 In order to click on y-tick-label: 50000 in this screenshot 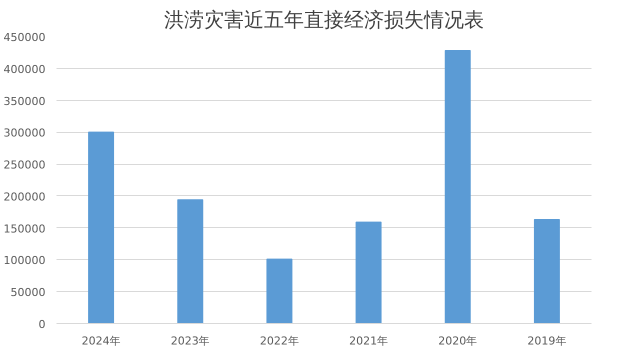, I will do `click(28, 293)`.